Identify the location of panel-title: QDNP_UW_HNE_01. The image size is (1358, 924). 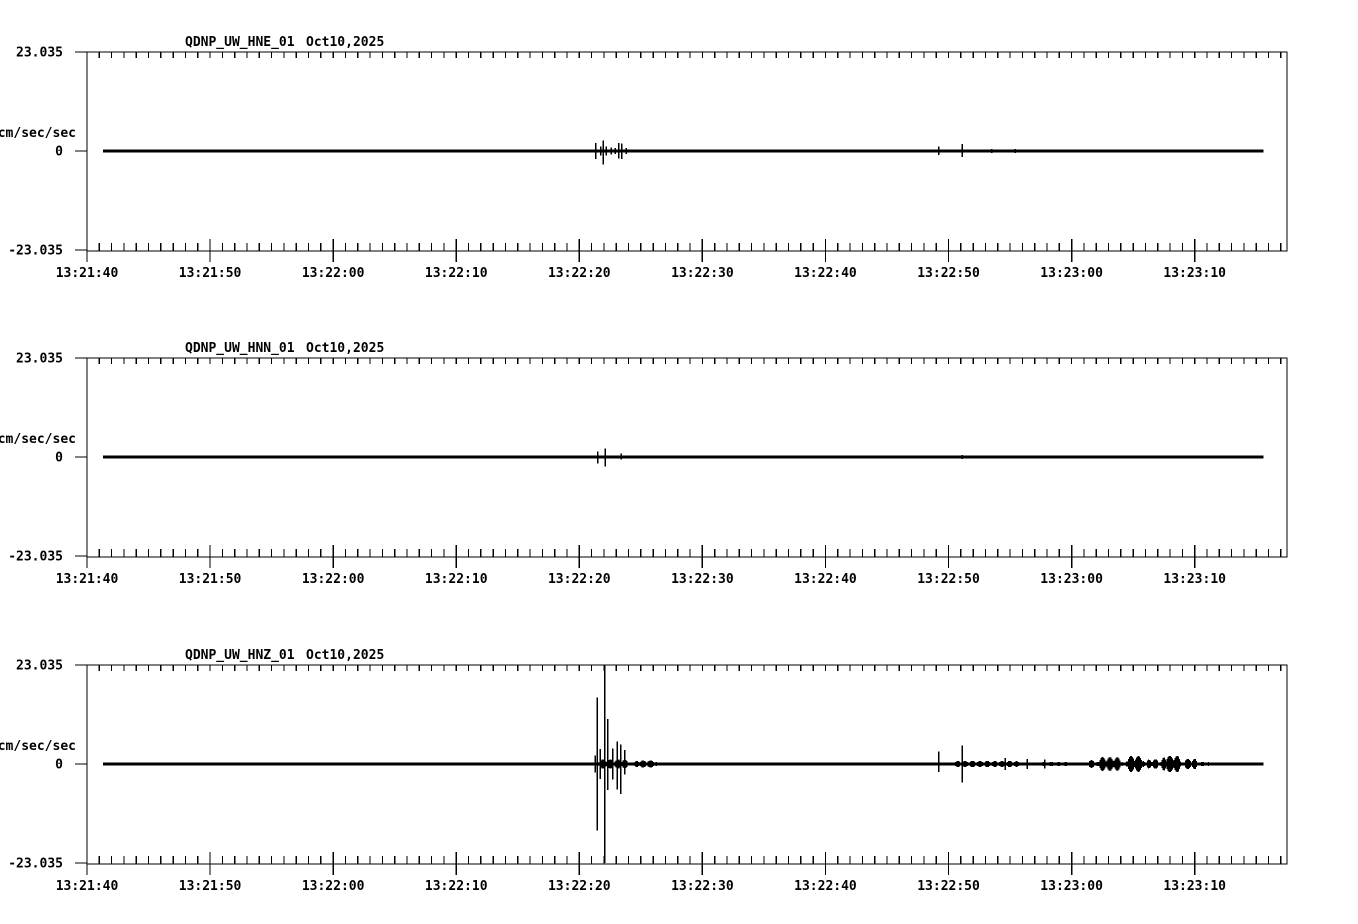
(240, 42).